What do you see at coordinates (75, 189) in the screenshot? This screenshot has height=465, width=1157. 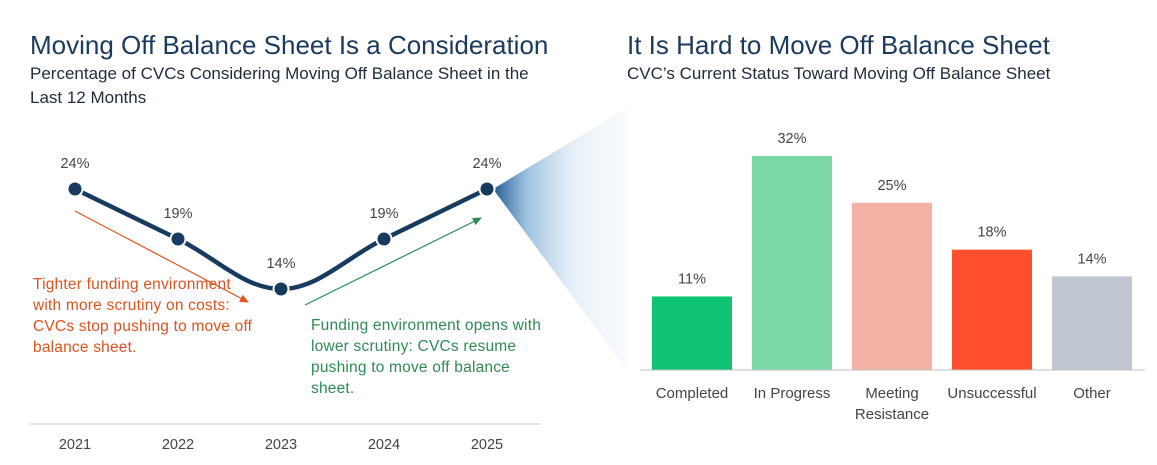 I see `line-point-2021` at bounding box center [75, 189].